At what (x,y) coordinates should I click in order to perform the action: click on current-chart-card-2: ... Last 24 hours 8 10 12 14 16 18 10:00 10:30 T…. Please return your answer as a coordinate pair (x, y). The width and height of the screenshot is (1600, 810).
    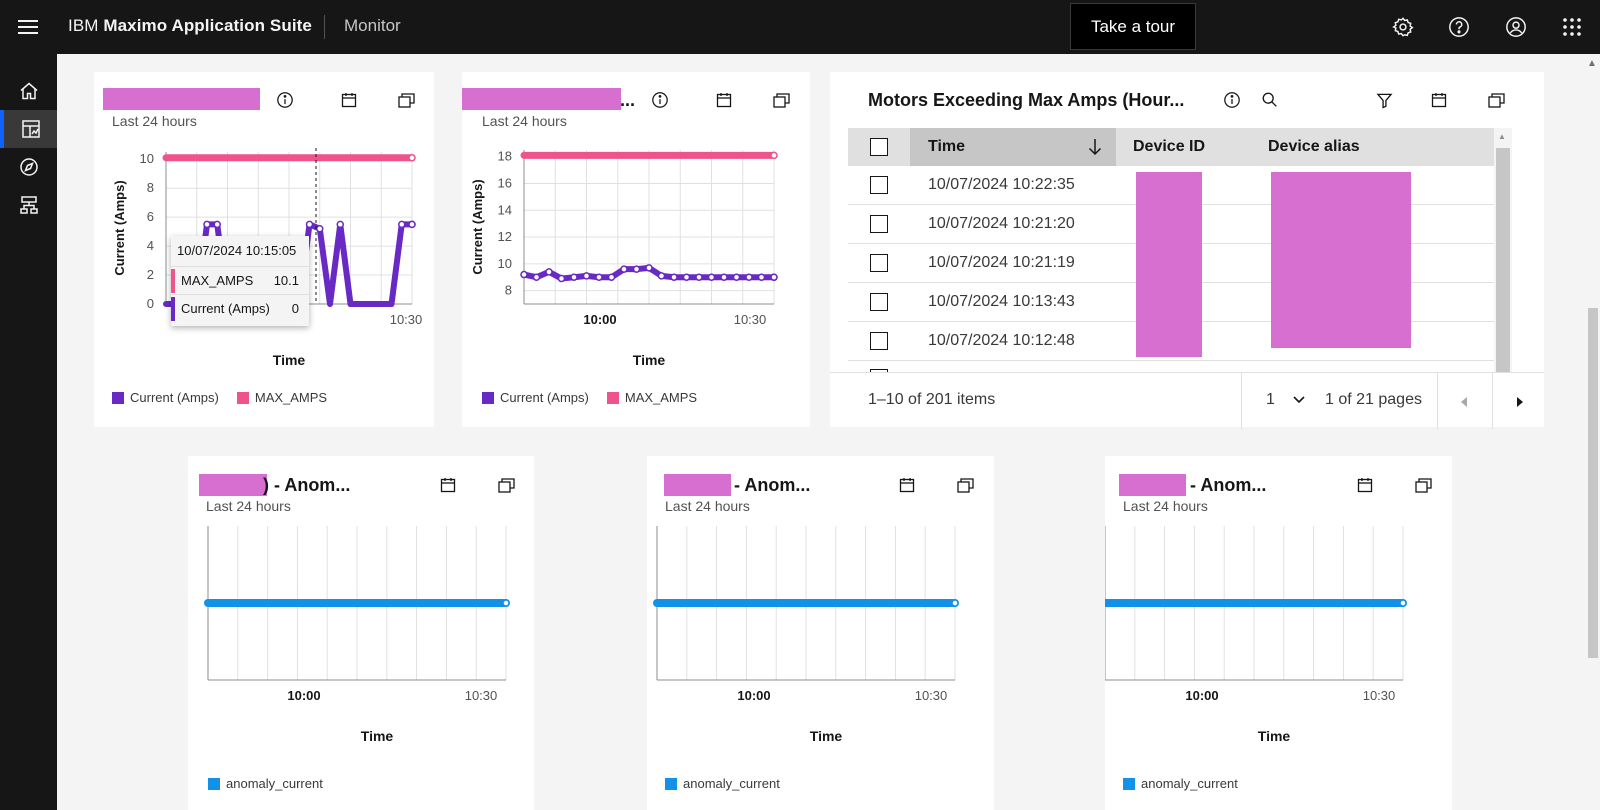
    Looking at the image, I should click on (636, 249).